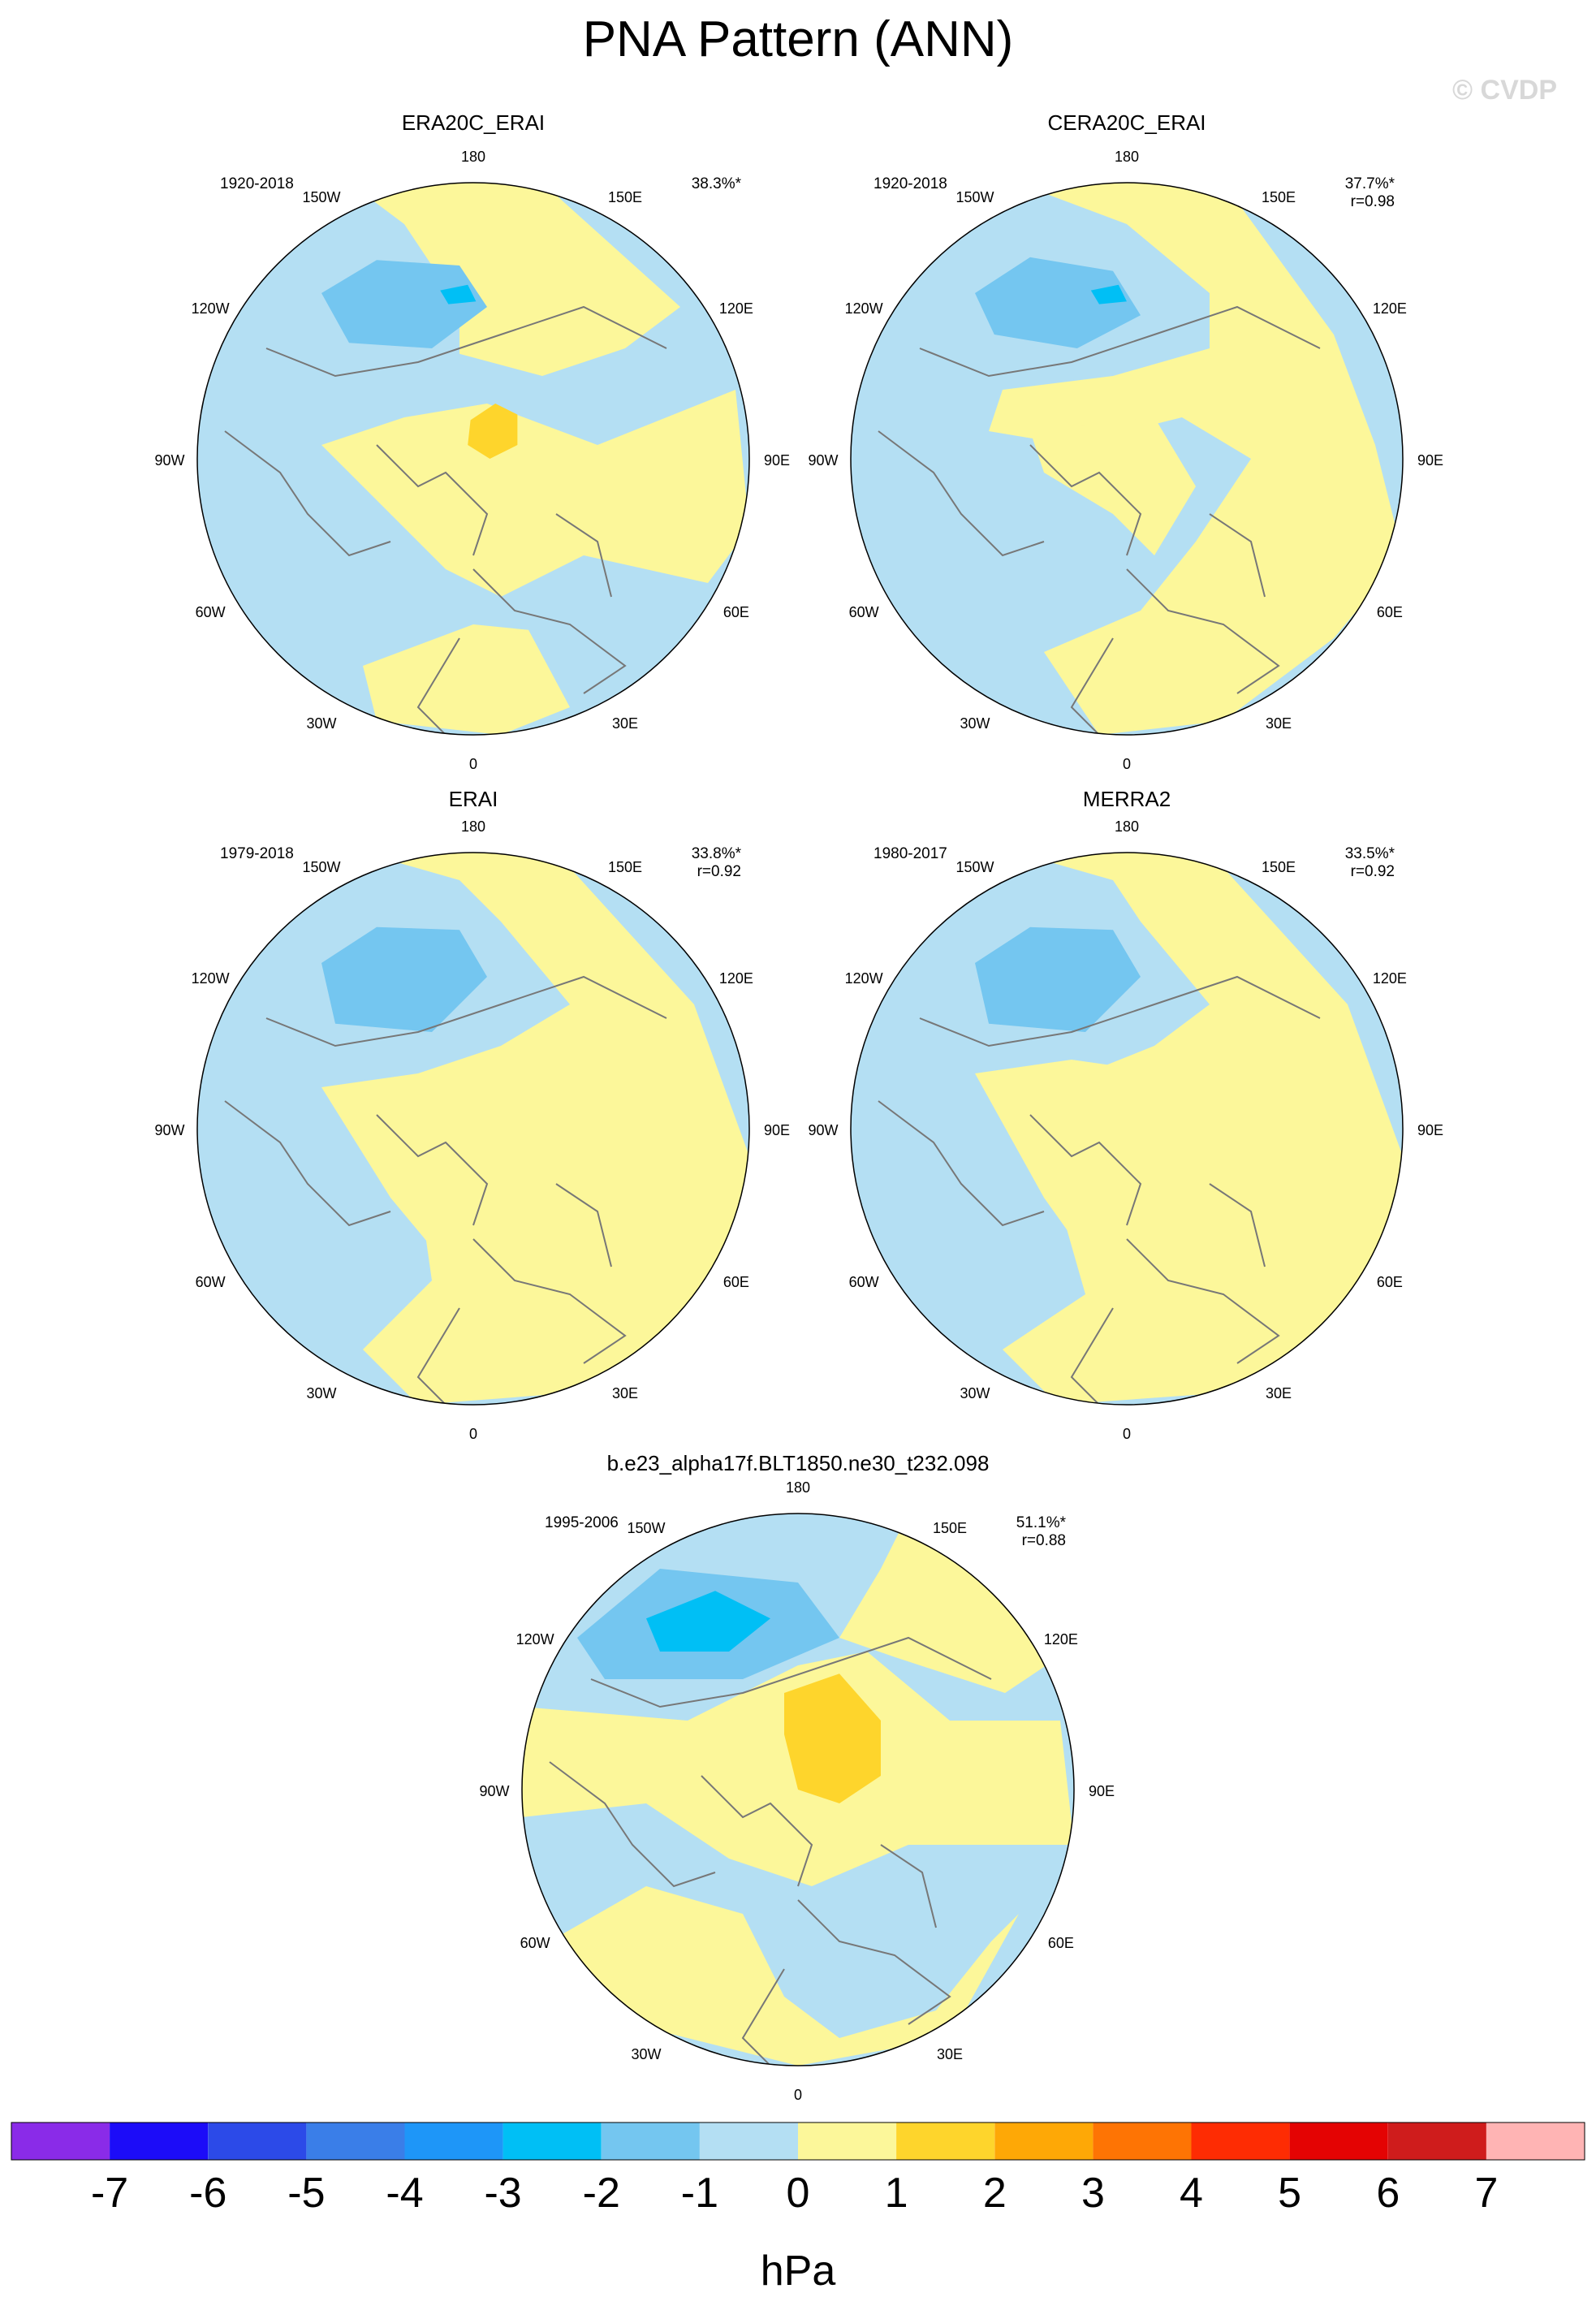 Image resolution: width=1596 pixels, height=2306 pixels. Describe the element at coordinates (625, 197) in the screenshot. I see `longitude-label: 150E` at that location.